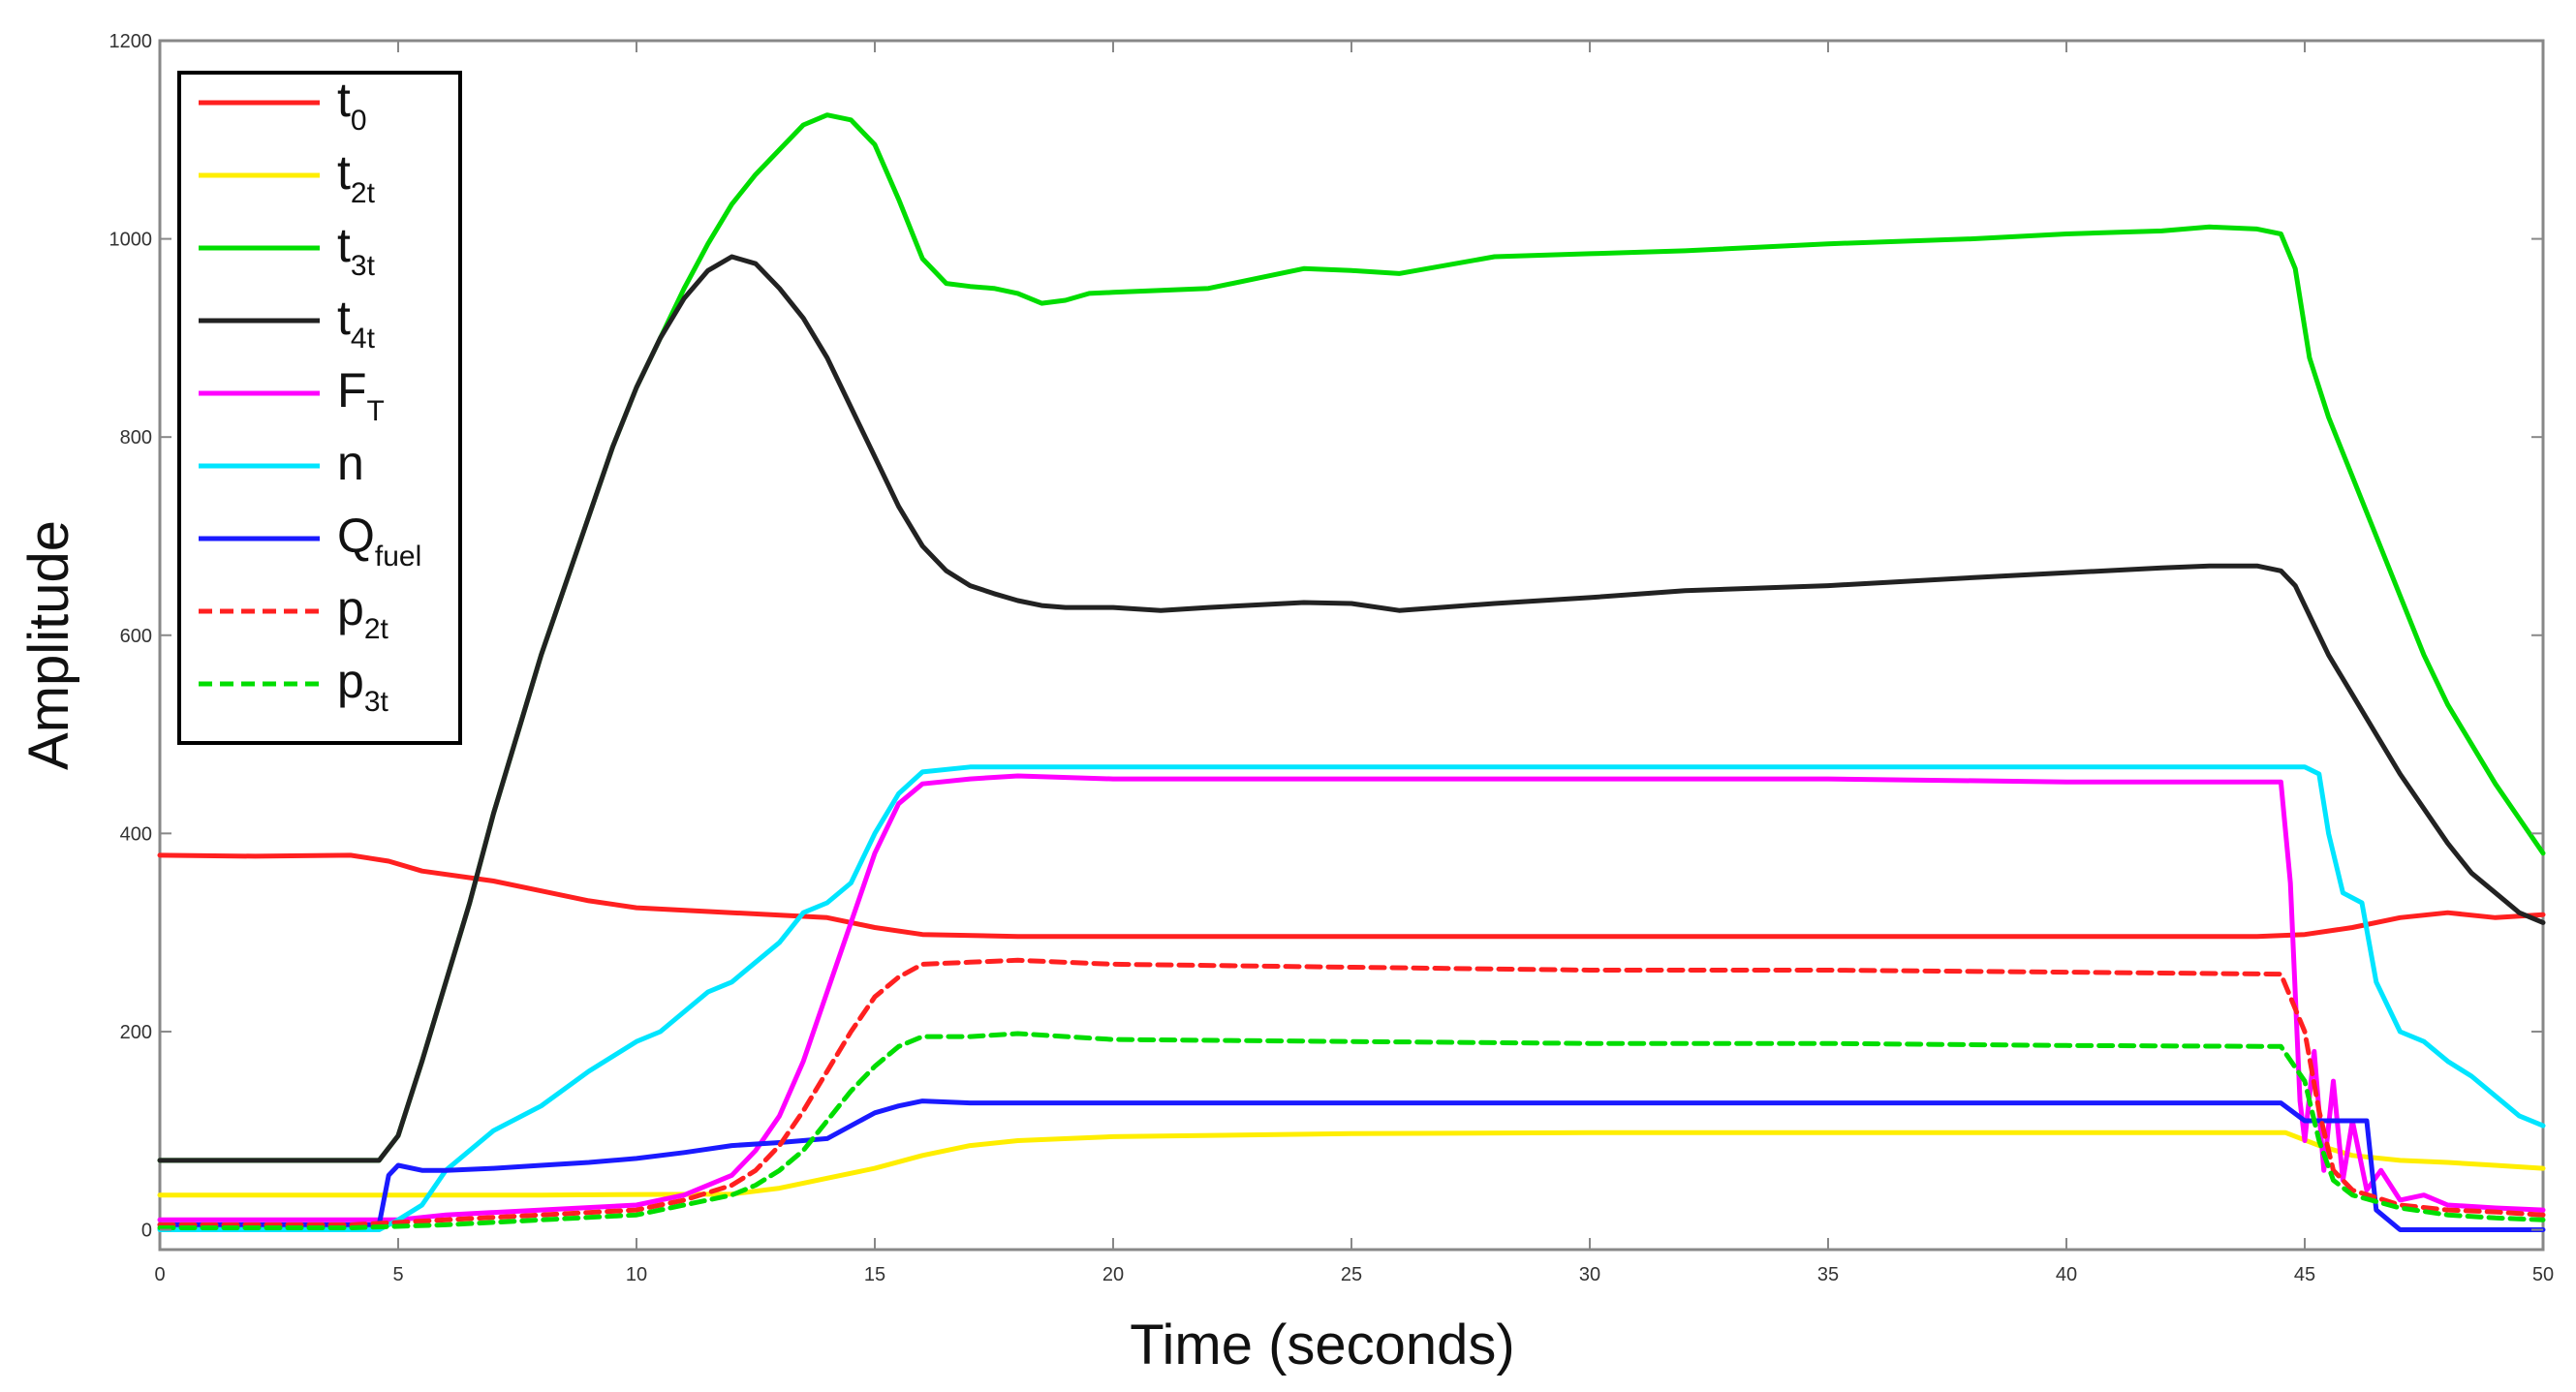  Describe the element at coordinates (1351, 1275) in the screenshot. I see `x-tick-label: 25` at that location.